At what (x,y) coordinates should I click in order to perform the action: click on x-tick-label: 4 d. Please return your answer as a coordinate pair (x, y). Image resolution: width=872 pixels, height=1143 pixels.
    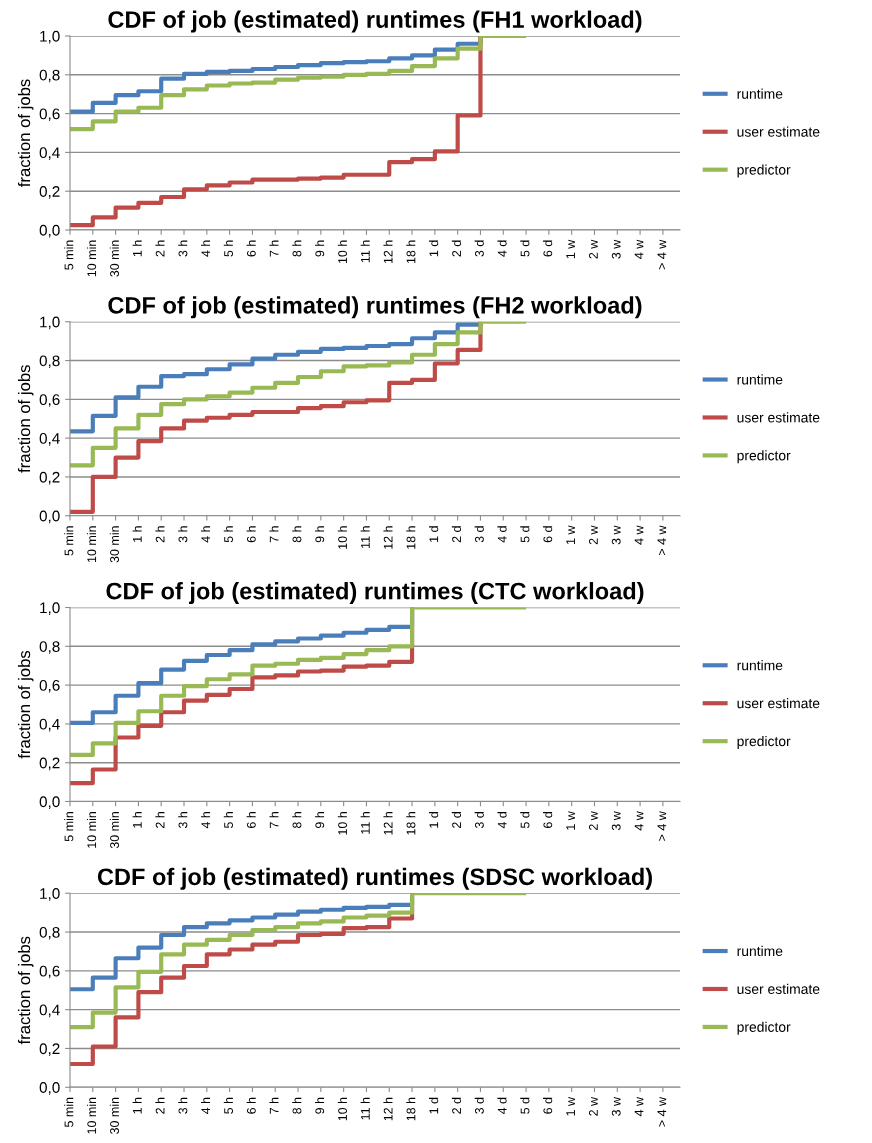
    Looking at the image, I should click on (502, 1106).